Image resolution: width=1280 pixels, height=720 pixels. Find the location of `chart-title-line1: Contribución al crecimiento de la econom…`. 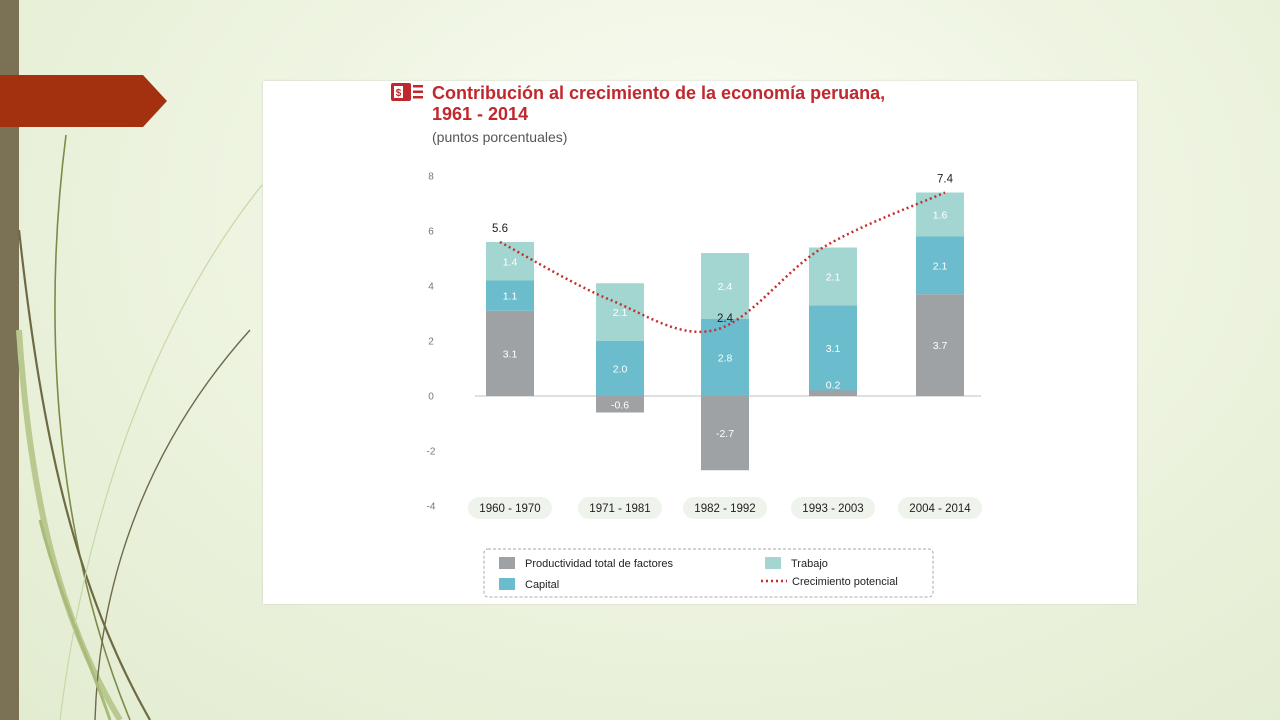

chart-title-line1: Contribución al crecimiento de la econom… is located at coordinates (658, 93).